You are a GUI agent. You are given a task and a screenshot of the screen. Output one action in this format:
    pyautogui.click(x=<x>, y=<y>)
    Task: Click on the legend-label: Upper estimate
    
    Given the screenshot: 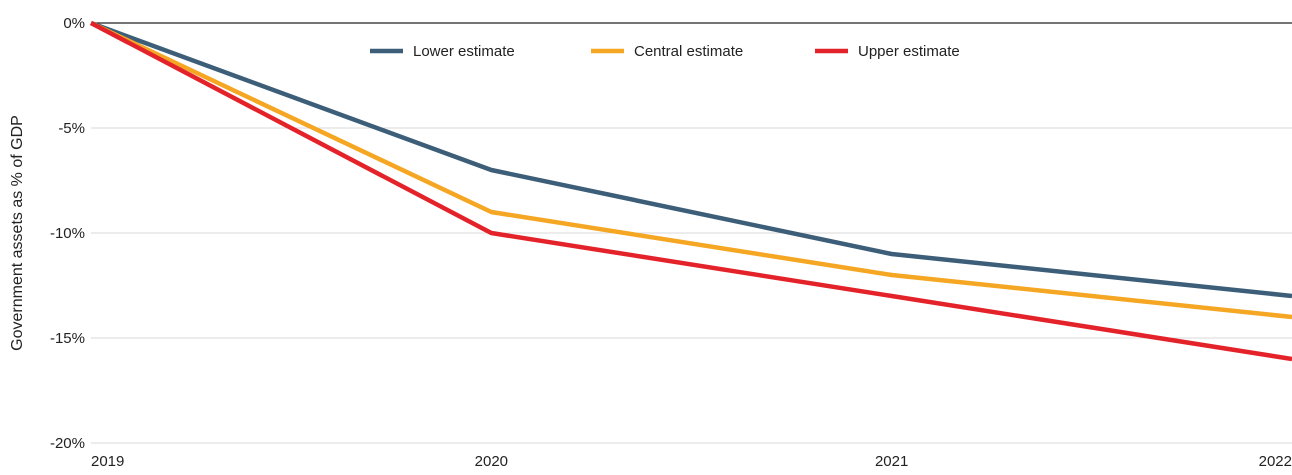 What is the action you would take?
    pyautogui.click(x=909, y=51)
    